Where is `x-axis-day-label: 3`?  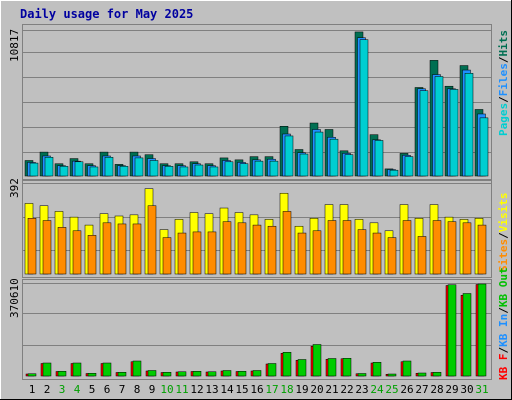
x-axis-day-label: 3 is located at coordinates (62, 389).